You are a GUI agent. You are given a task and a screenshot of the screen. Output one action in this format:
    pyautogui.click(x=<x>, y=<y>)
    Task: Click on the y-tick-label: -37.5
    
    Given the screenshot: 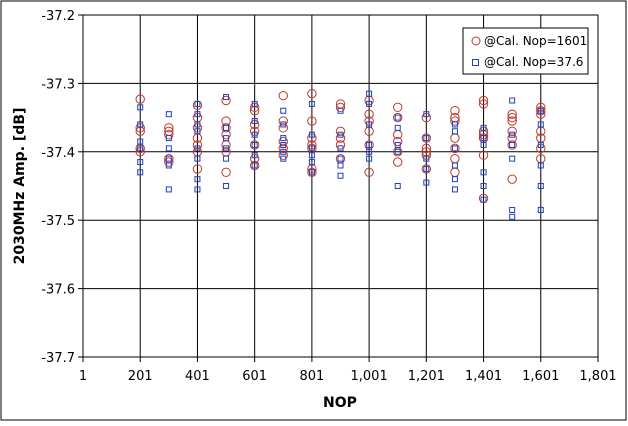 What is the action you would take?
    pyautogui.click(x=58, y=221)
    